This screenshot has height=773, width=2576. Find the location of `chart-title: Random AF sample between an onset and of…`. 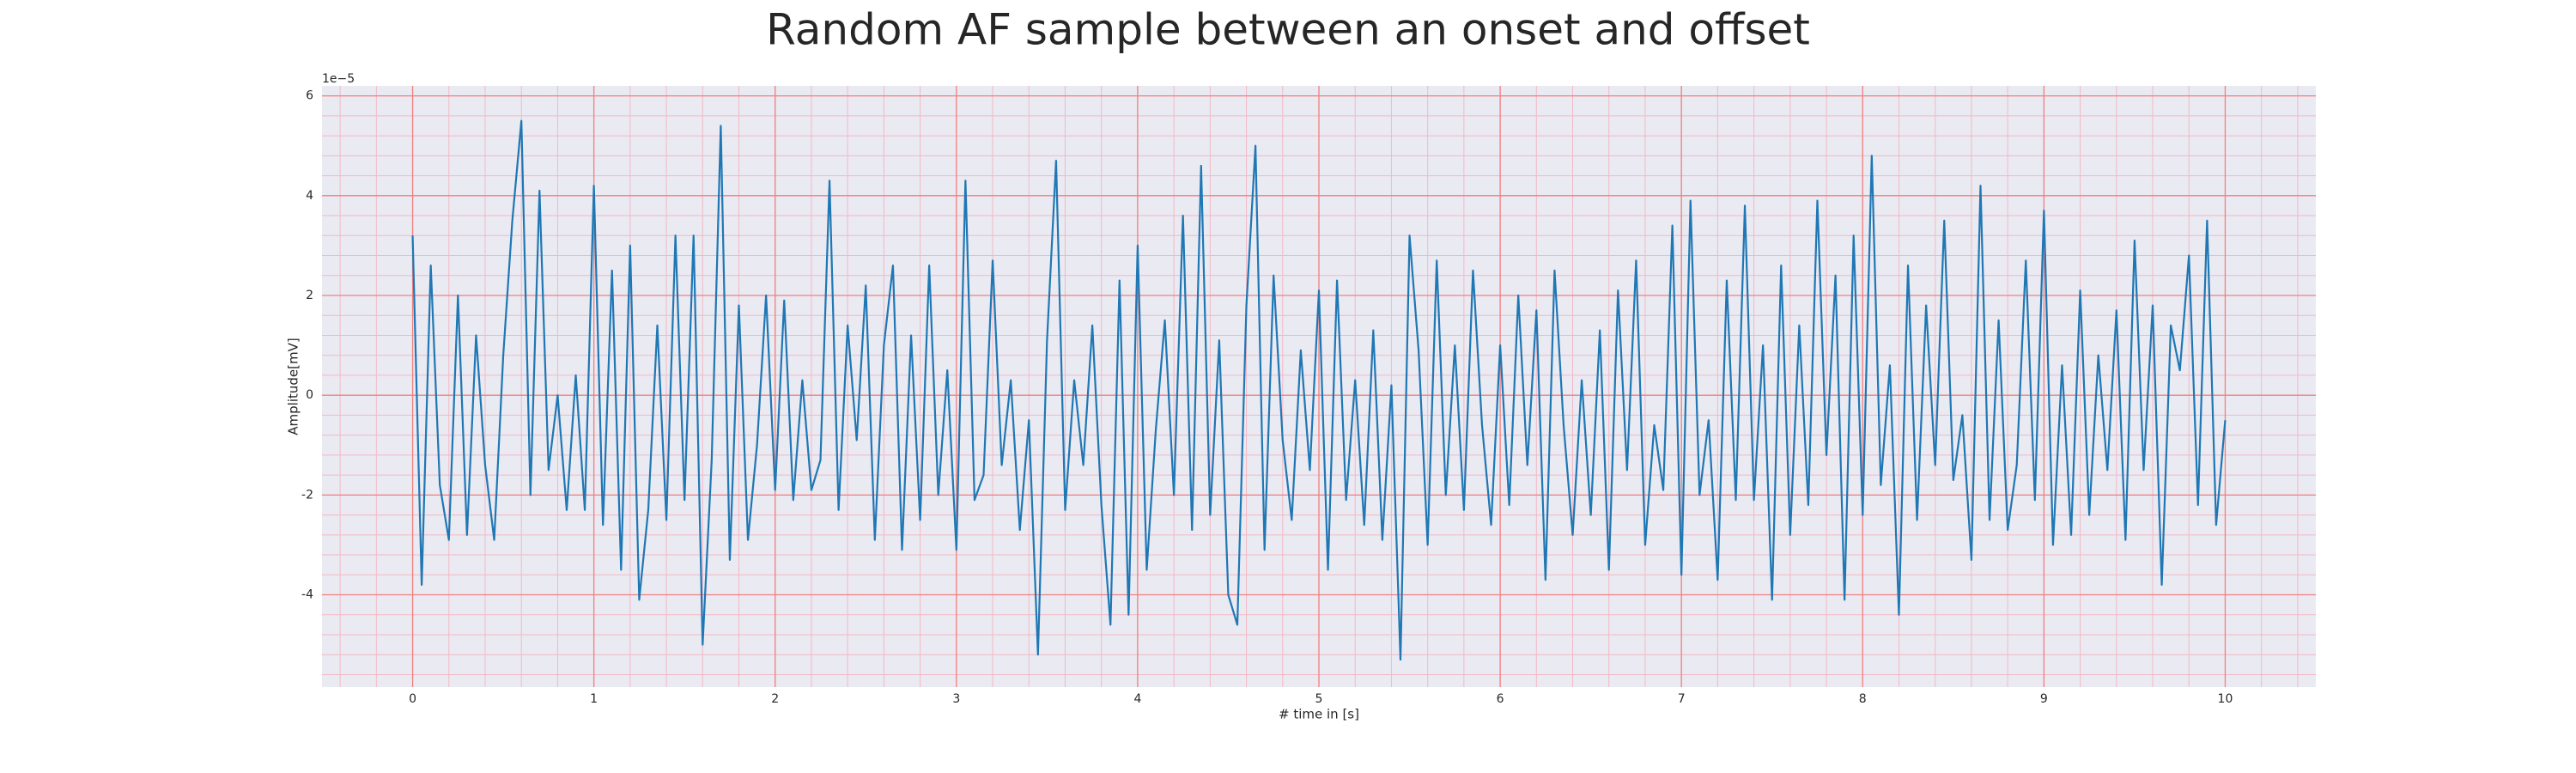

chart-title: Random AF sample between an onset and of… is located at coordinates (1288, 30).